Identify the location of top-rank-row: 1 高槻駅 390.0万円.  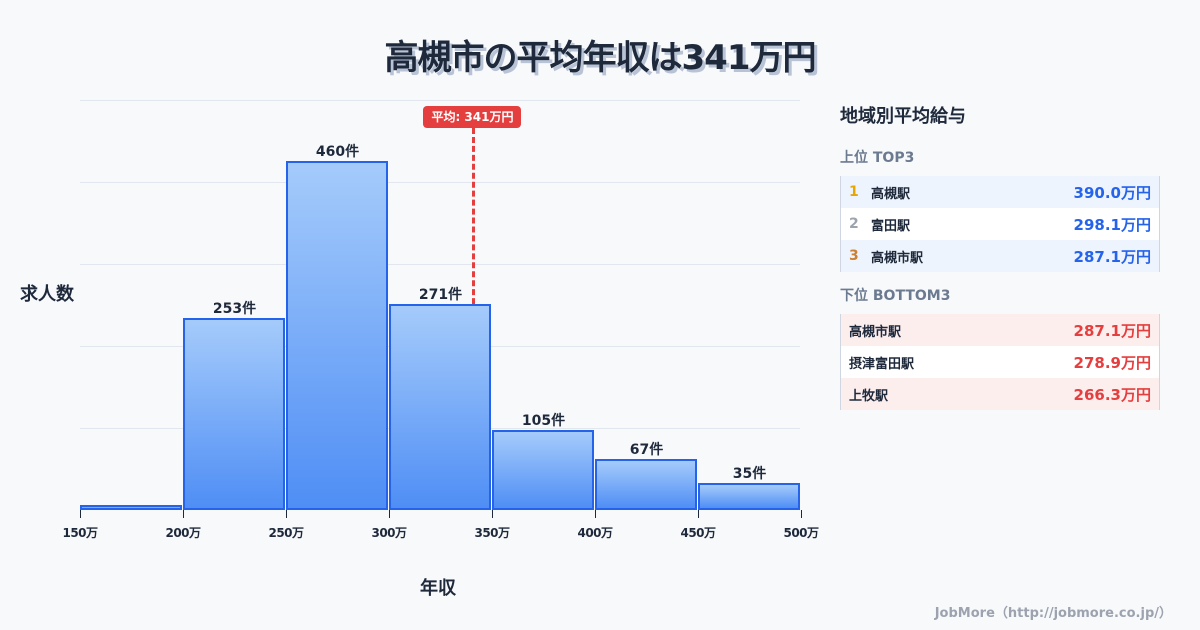
(1000, 192).